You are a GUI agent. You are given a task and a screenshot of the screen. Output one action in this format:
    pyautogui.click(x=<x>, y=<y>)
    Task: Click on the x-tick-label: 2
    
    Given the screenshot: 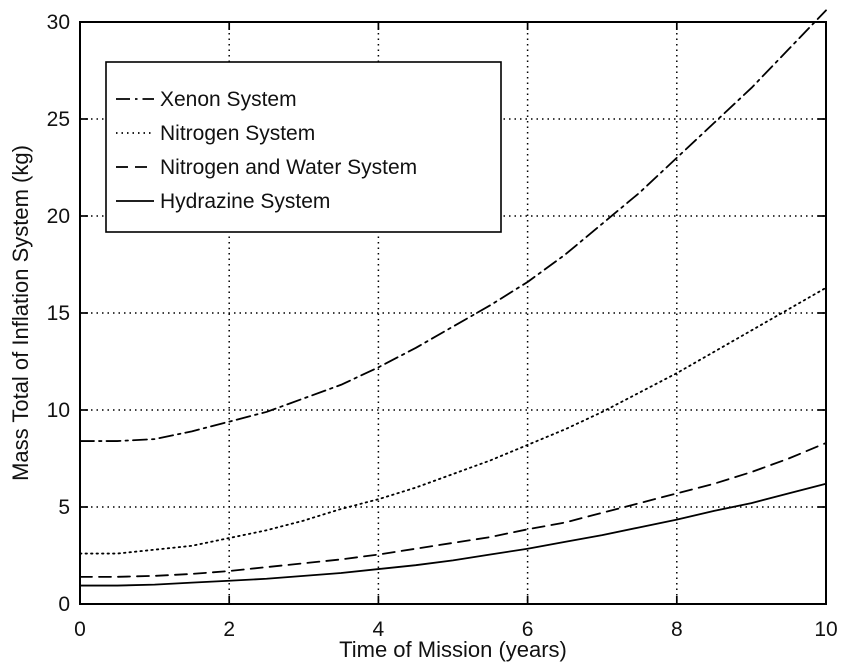 What is the action you would take?
    pyautogui.click(x=229, y=629)
    